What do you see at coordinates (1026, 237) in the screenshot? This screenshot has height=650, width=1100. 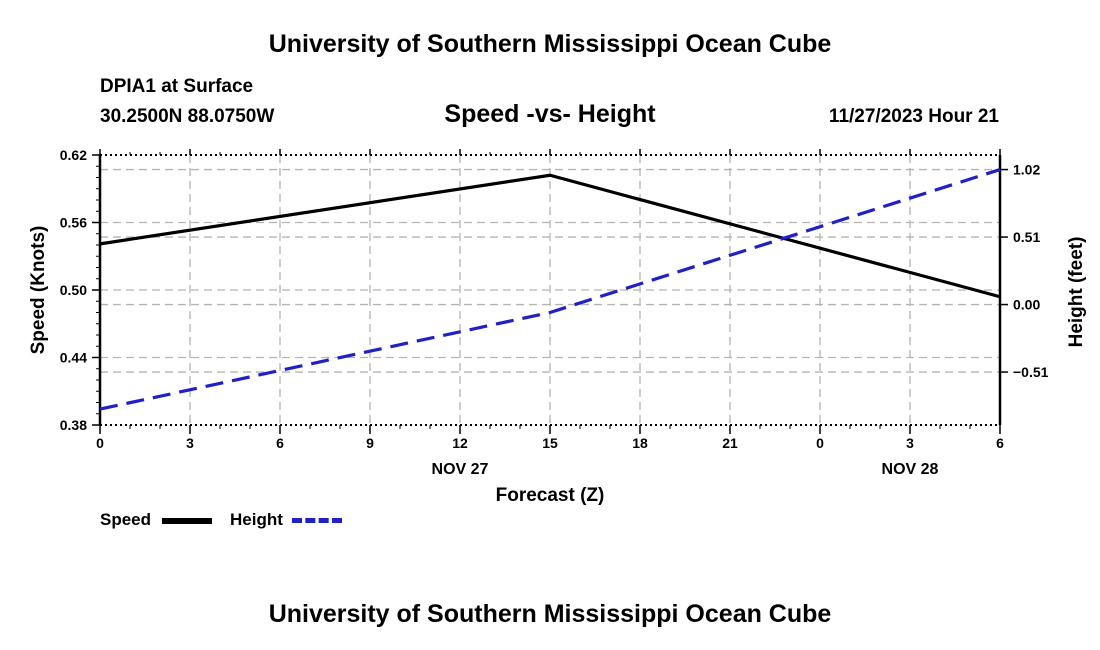 I see `y-right-tick-label: 0.51` at bounding box center [1026, 237].